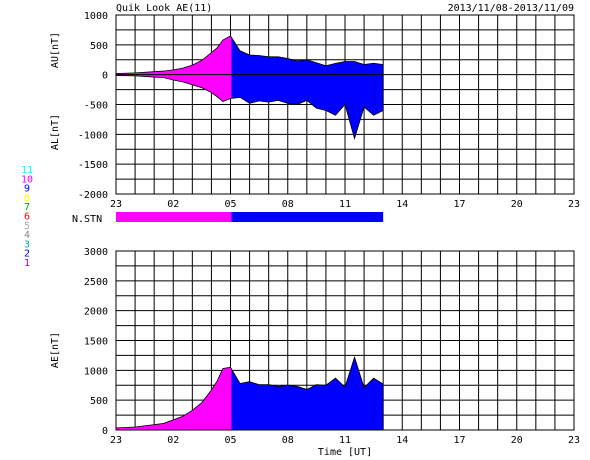  What do you see at coordinates (345, 452) in the screenshot?
I see `x-axis-label: Time [UT]` at bounding box center [345, 452].